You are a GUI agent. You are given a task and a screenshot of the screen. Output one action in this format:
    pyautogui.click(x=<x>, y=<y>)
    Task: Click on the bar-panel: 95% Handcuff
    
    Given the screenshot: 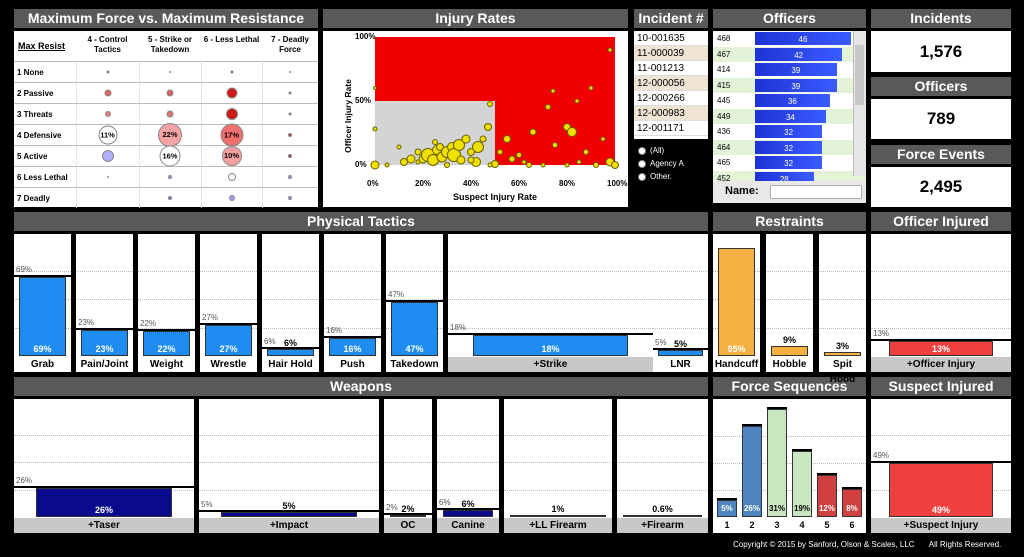 What is the action you would take?
    pyautogui.click(x=736, y=303)
    